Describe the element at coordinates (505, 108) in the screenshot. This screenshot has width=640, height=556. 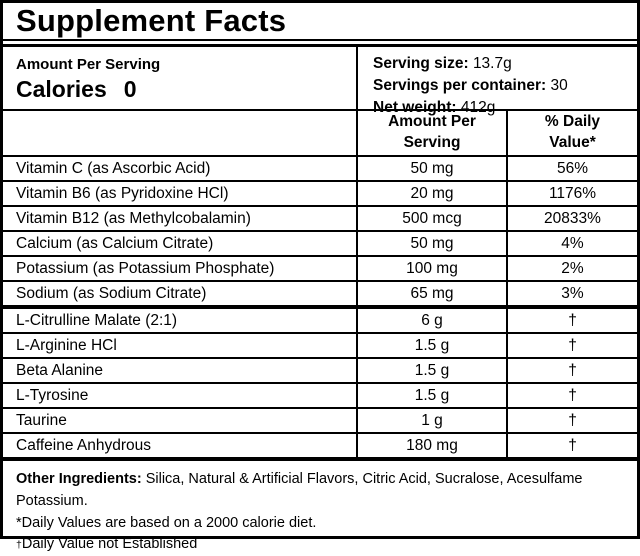
I see `net-weight-line: Net weight: 412g` at that location.